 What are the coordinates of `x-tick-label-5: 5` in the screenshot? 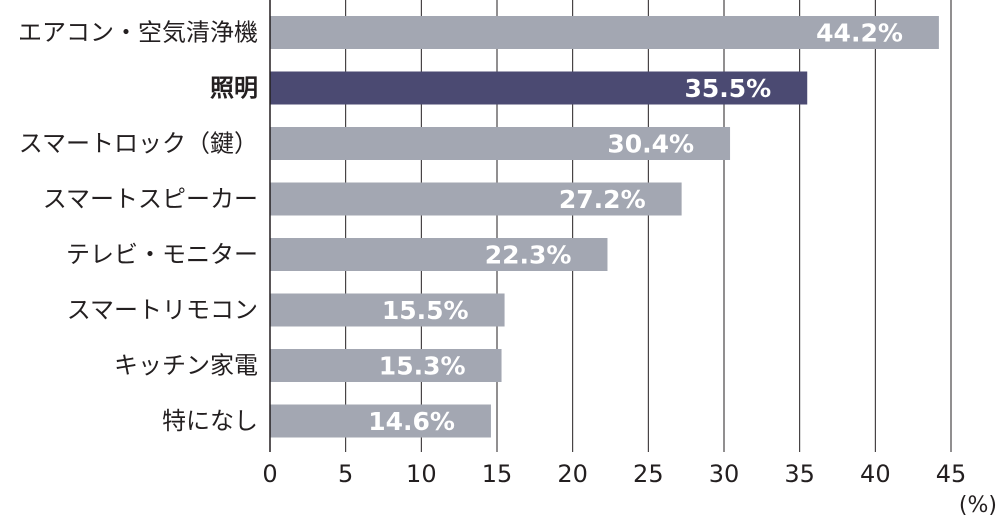 It's located at (345, 474).